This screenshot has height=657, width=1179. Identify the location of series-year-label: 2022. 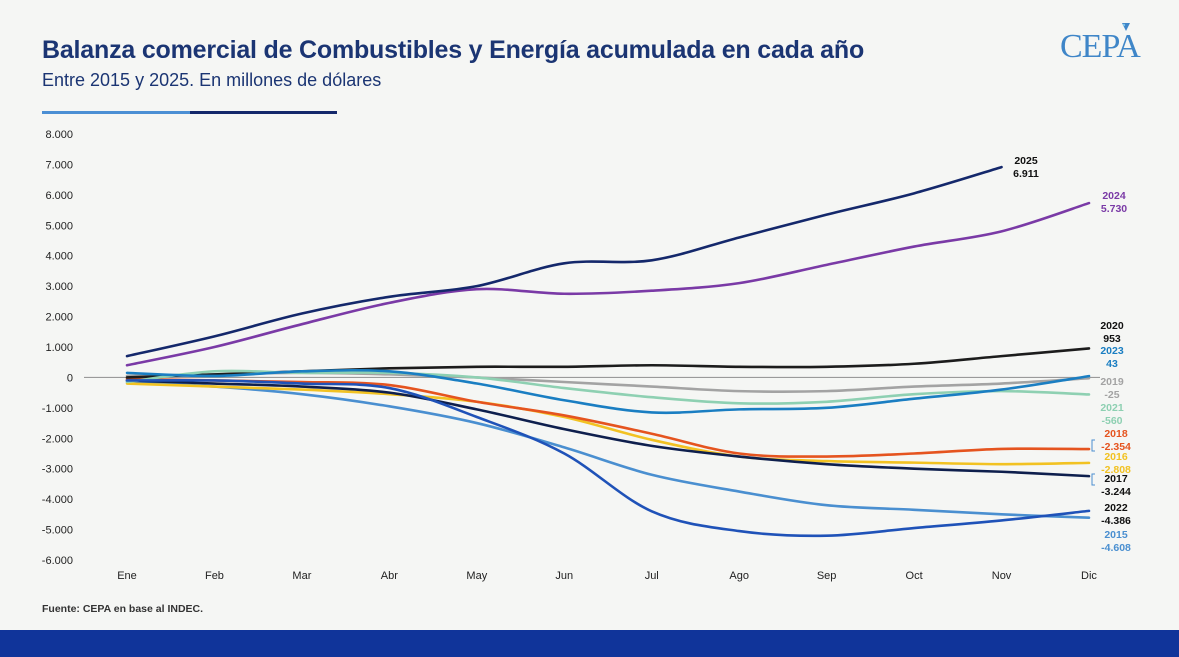
(1116, 508).